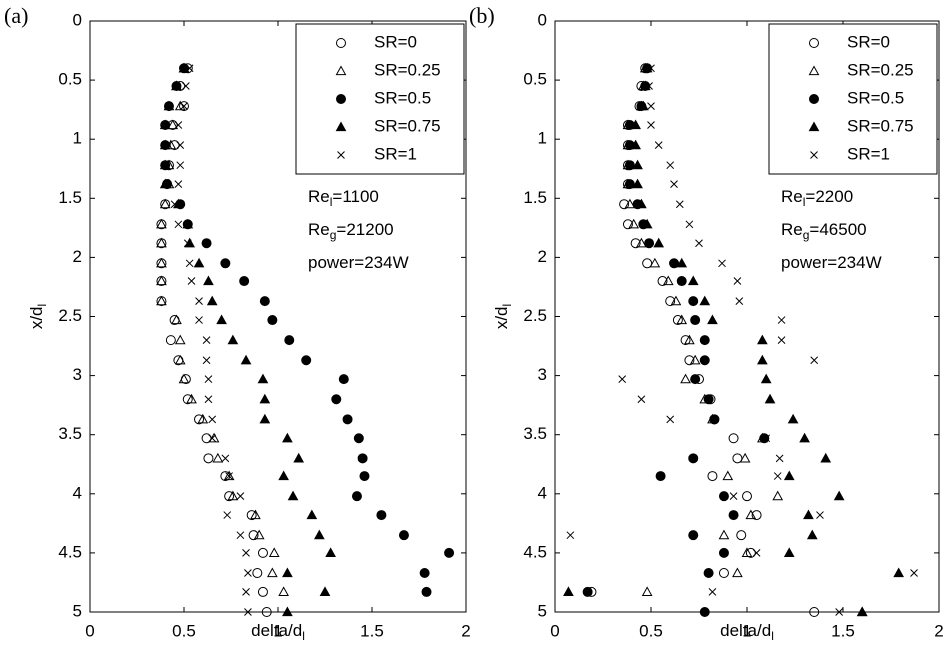 This screenshot has height=646, width=945. I want to click on x-axis-label: delta/dl, so click(278, 632).